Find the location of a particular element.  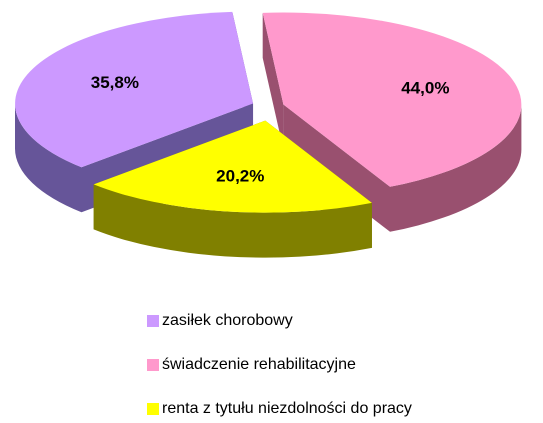

legend-label: świadczenie rehabilitacyjne is located at coordinates (259, 364).